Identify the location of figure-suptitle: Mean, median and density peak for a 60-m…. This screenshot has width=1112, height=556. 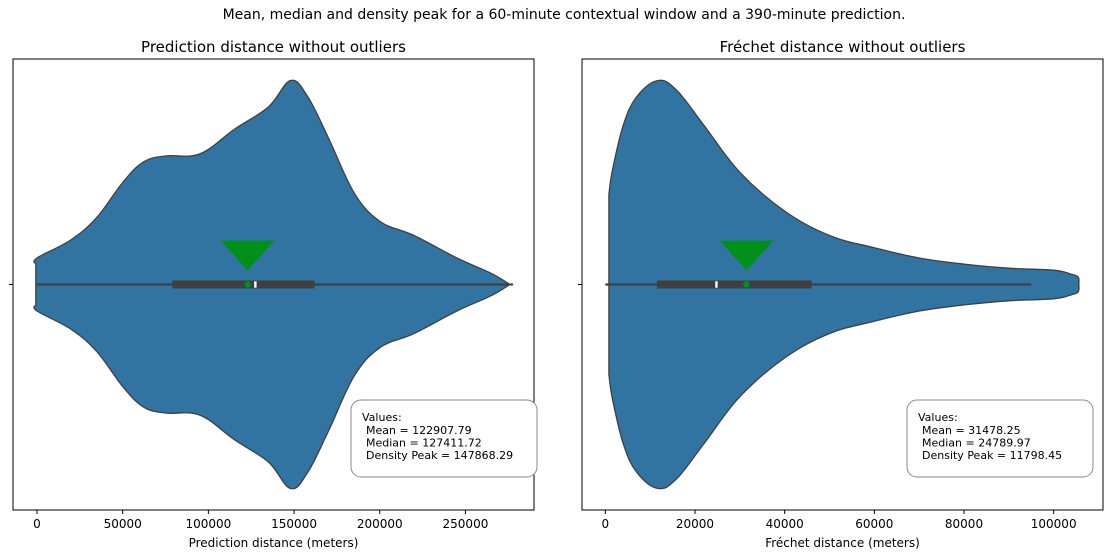
(564, 15).